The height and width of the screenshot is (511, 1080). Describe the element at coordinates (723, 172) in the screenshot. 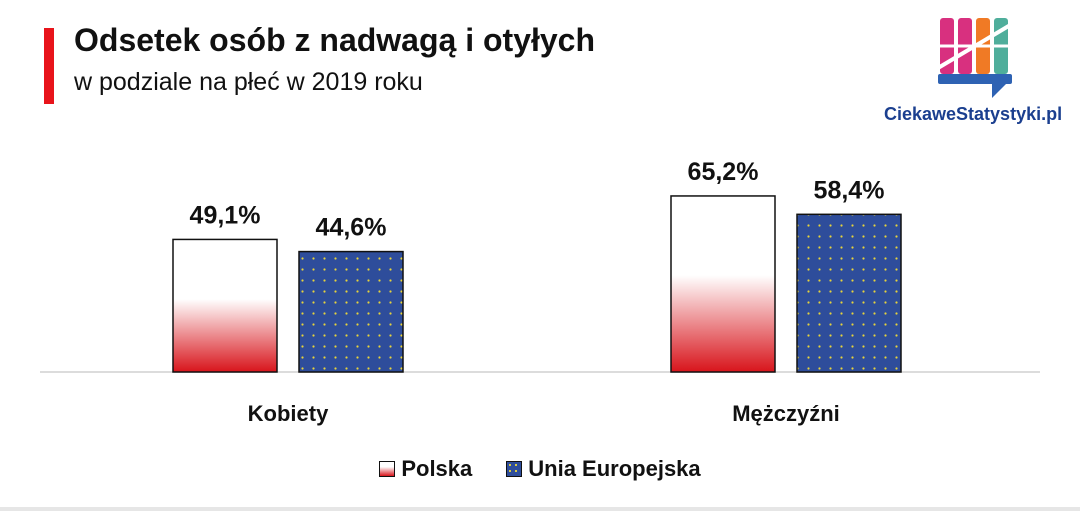

I see `data-label-polska-1: 65,2%` at that location.